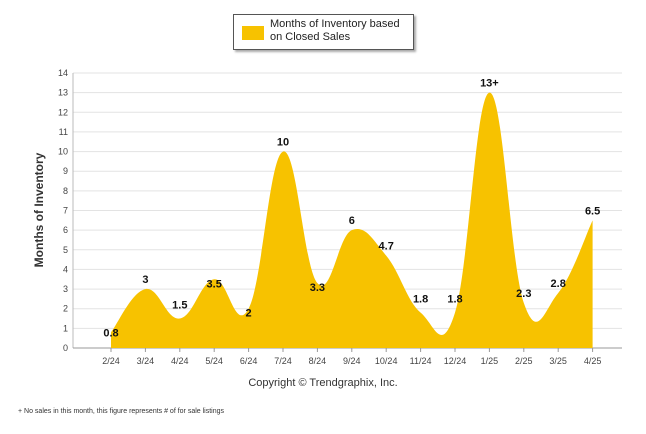 Image resolution: width=646 pixels, height=434 pixels. Describe the element at coordinates (39, 209) in the screenshot. I see `y-axis-title: Months of Inventory` at that location.